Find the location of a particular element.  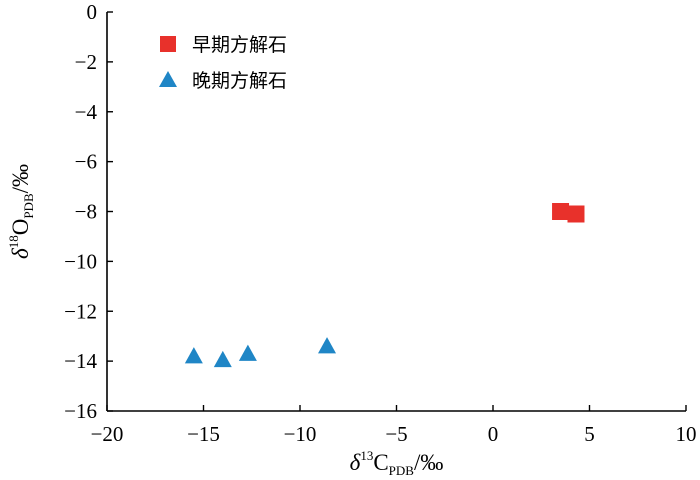

y-tick-label: −4 is located at coordinates (86, 112).